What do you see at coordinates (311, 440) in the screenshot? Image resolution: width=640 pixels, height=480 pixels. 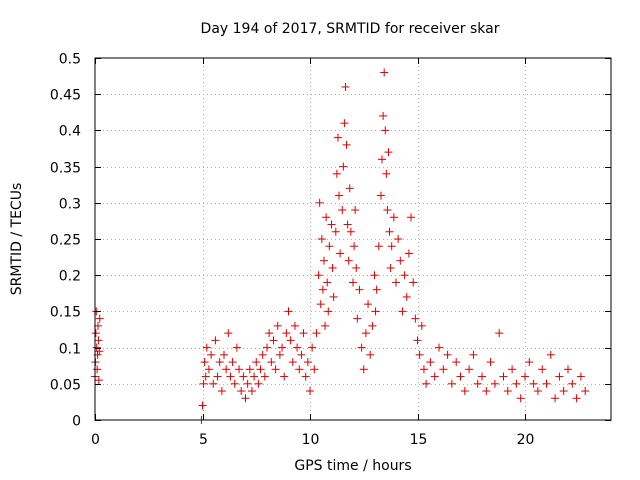 I see `x-tick-label: 10` at bounding box center [311, 440].